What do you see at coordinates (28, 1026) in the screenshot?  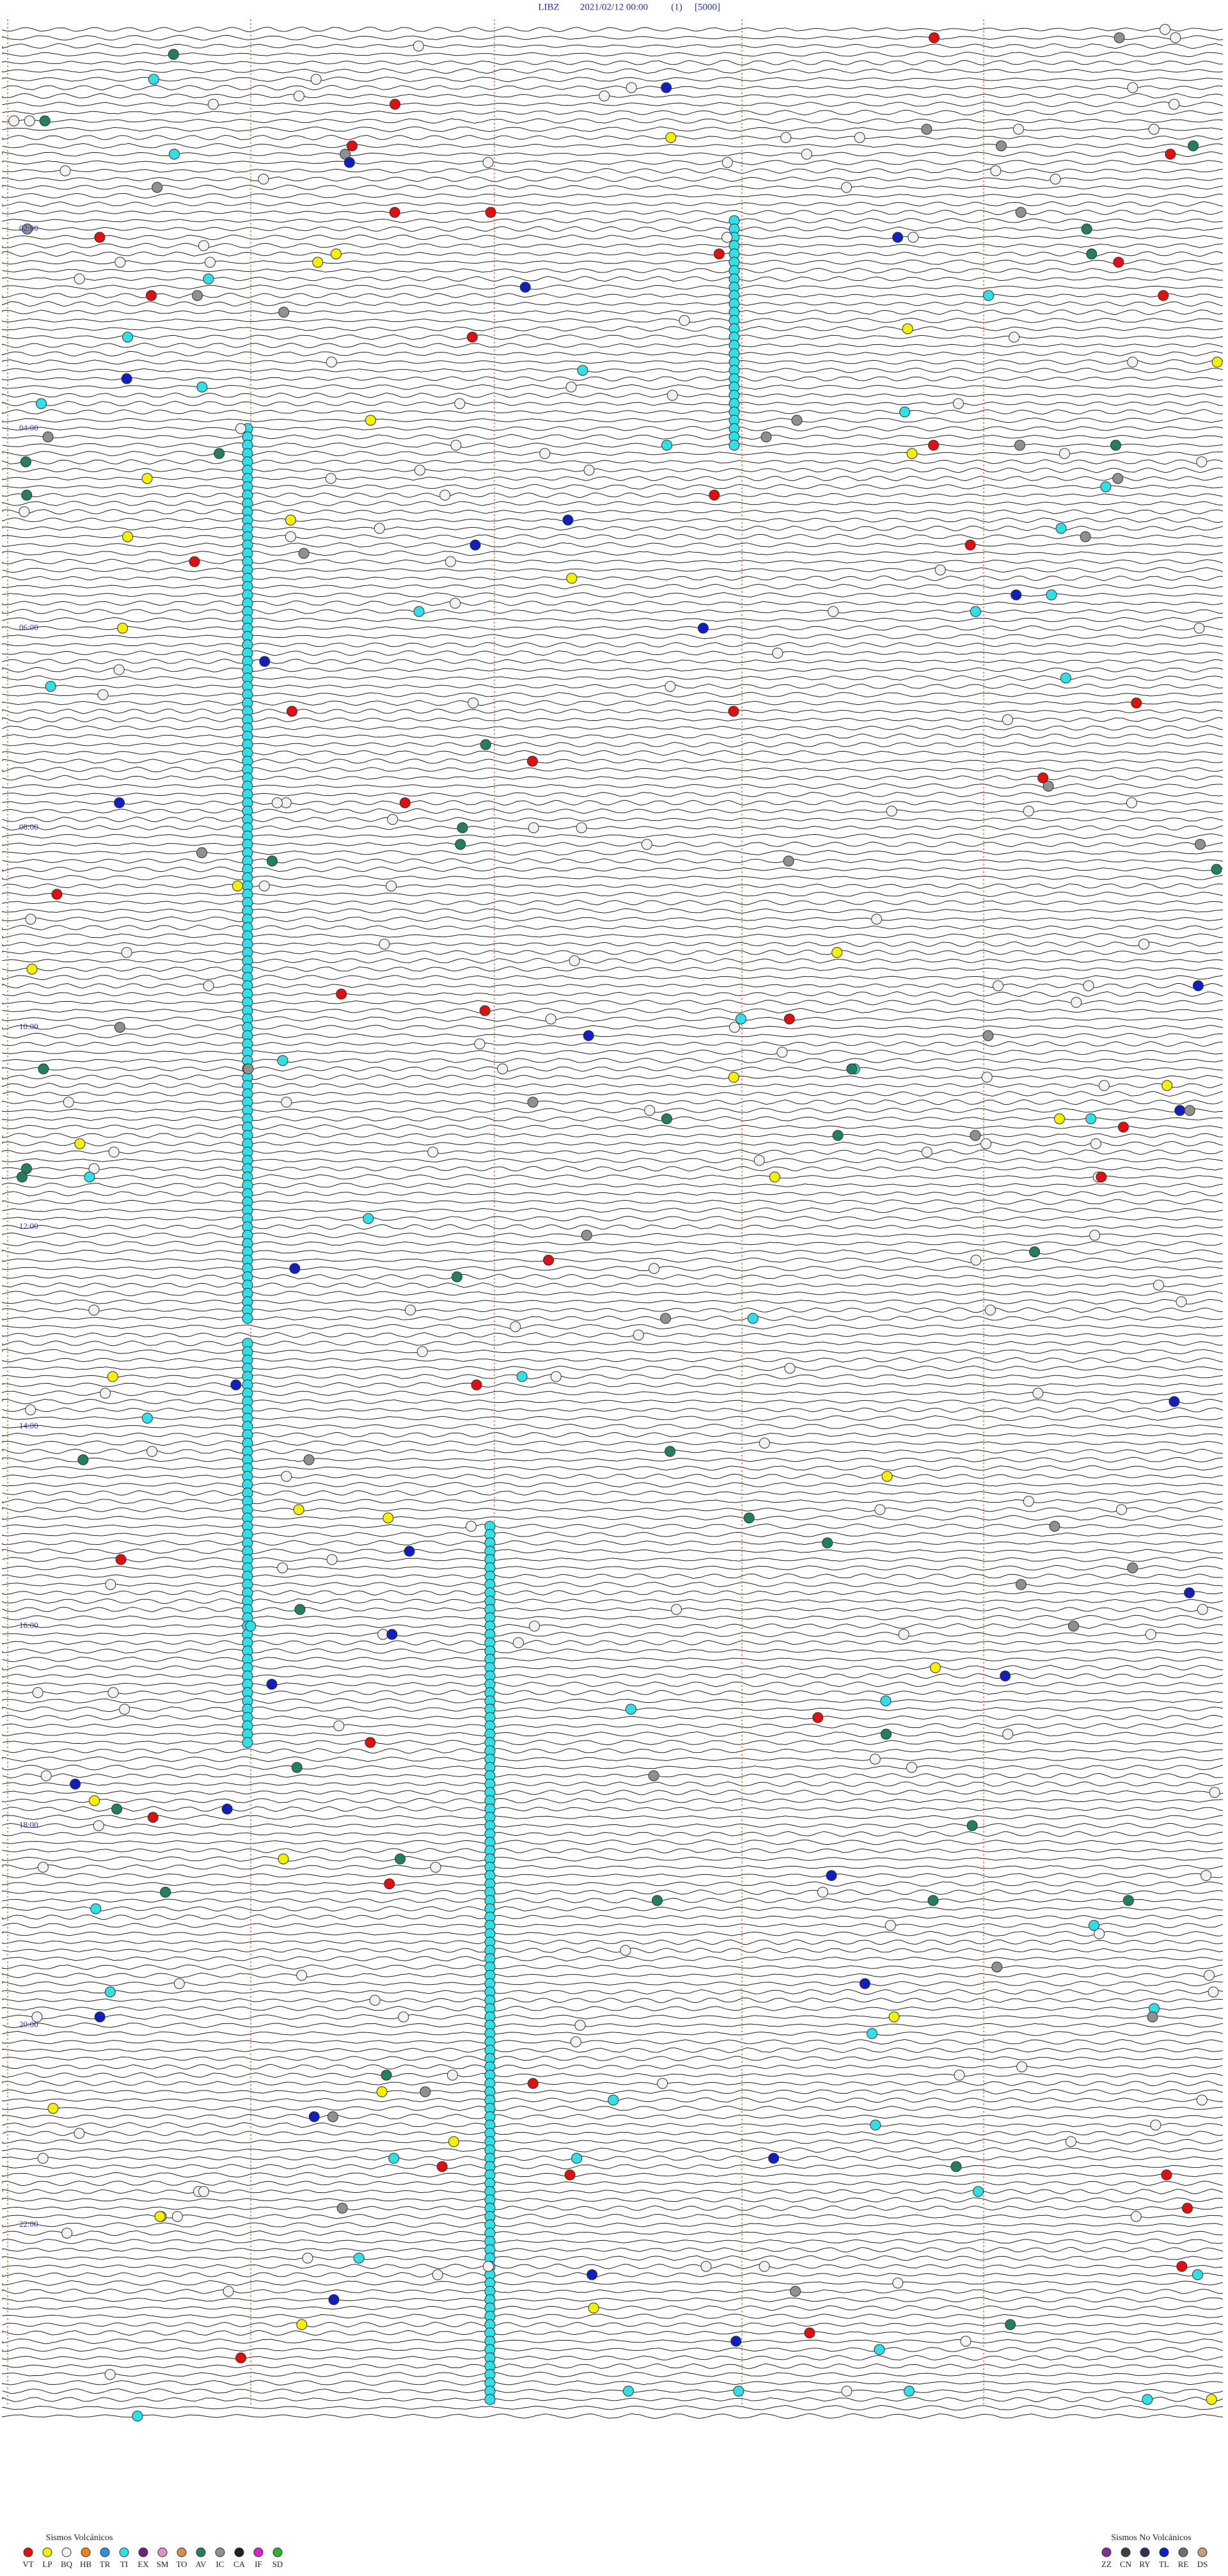 I see `hour-label: 10:00` at bounding box center [28, 1026].